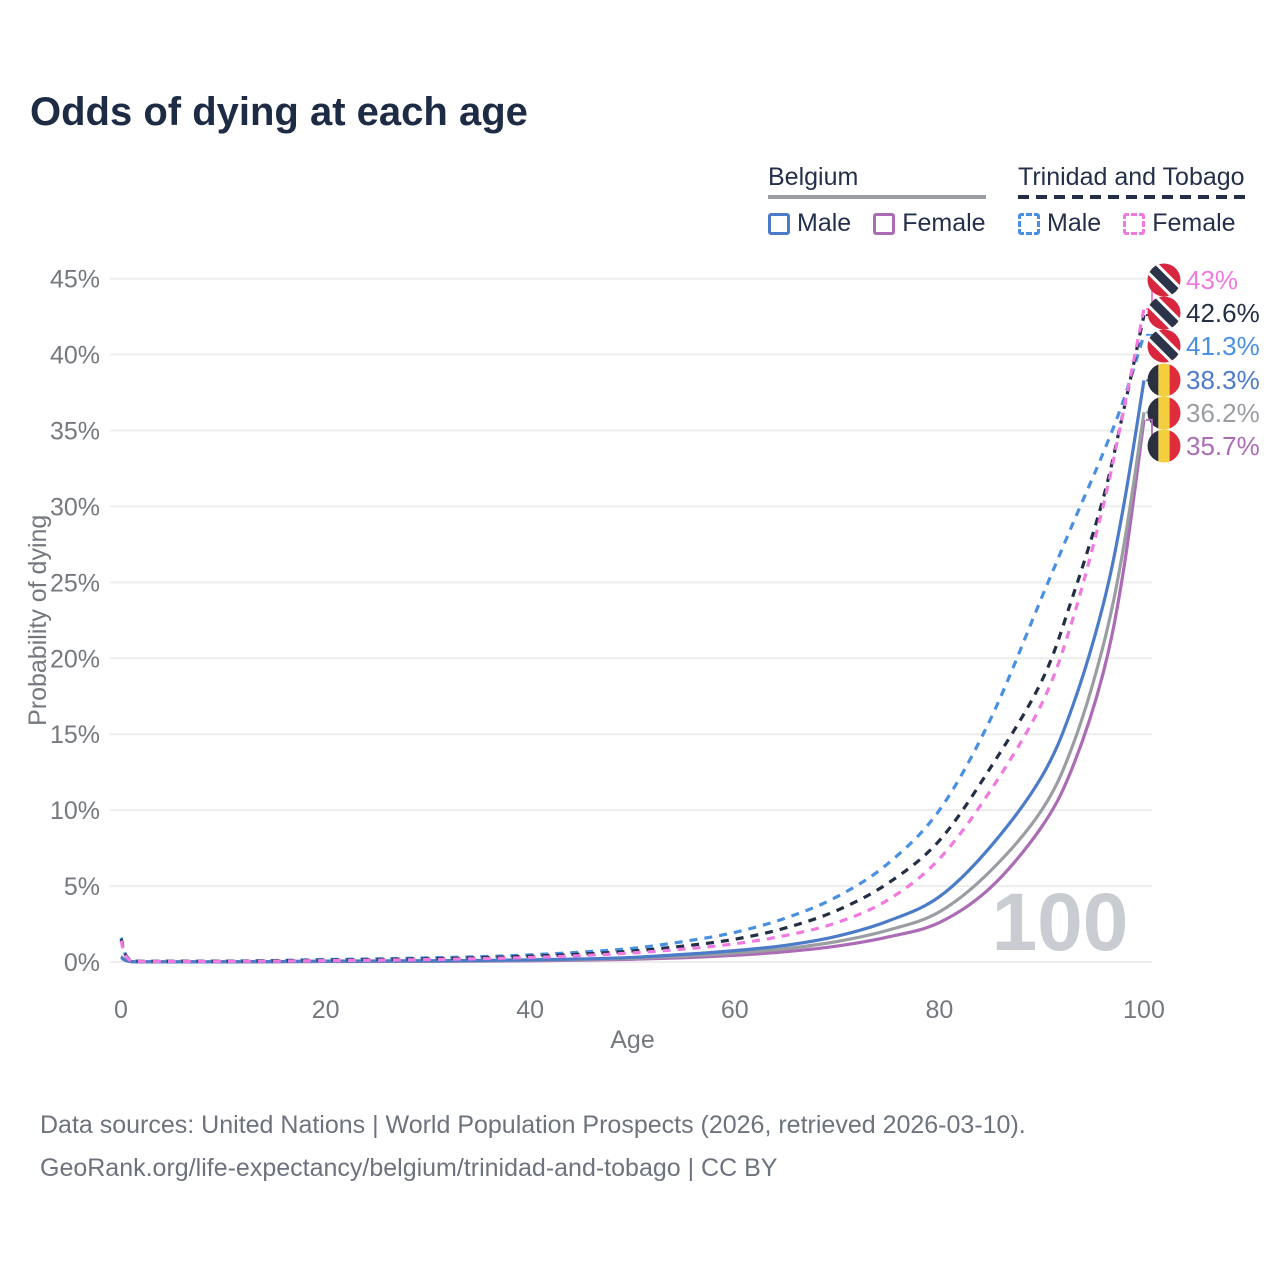  Describe the element at coordinates (75, 431) in the screenshot. I see `y-tick-label: 35%` at that location.